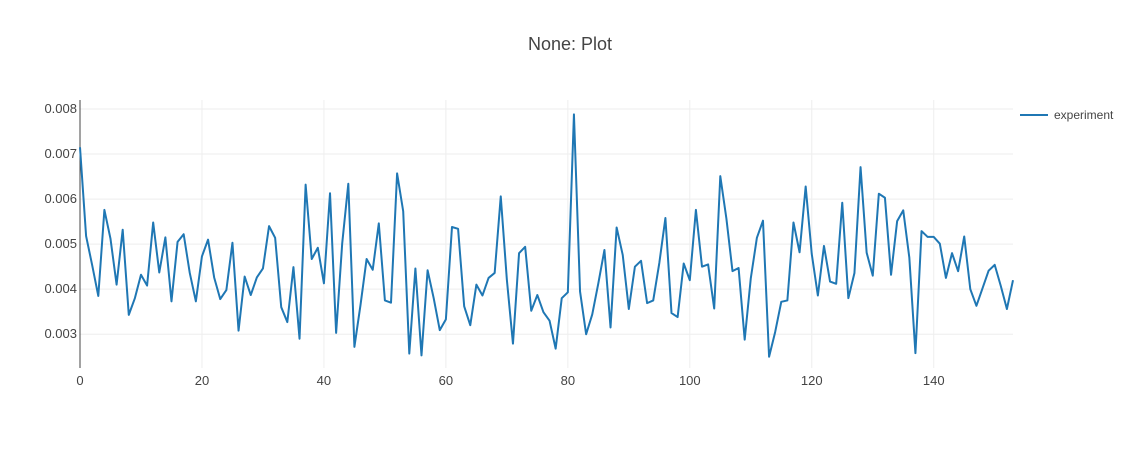 This screenshot has height=450, width=1140. What do you see at coordinates (568, 380) in the screenshot?
I see `x-tick-label: 80` at bounding box center [568, 380].